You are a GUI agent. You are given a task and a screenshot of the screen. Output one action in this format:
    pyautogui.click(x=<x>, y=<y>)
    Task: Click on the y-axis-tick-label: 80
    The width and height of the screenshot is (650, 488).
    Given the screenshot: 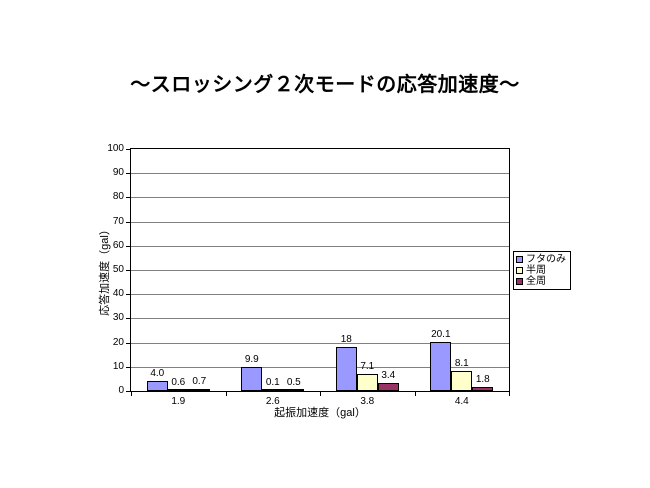 What is the action you would take?
    pyautogui.click(x=118, y=197)
    